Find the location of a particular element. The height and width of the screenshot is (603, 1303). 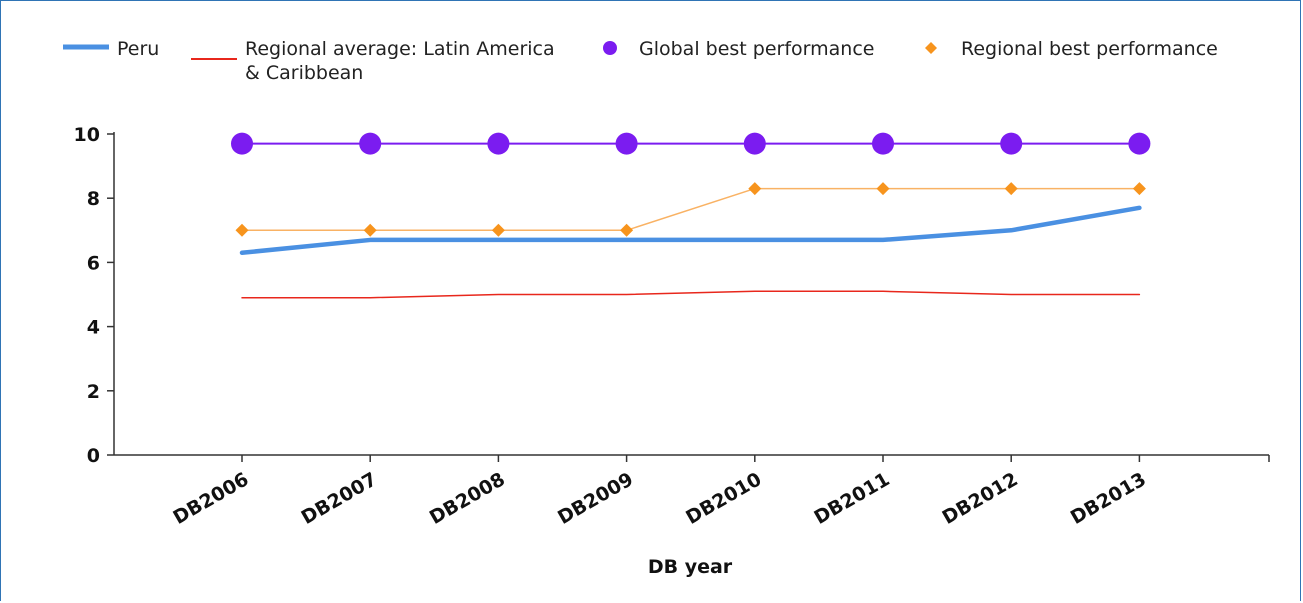

legend-swatch-regional-best is located at coordinates (931, 48).